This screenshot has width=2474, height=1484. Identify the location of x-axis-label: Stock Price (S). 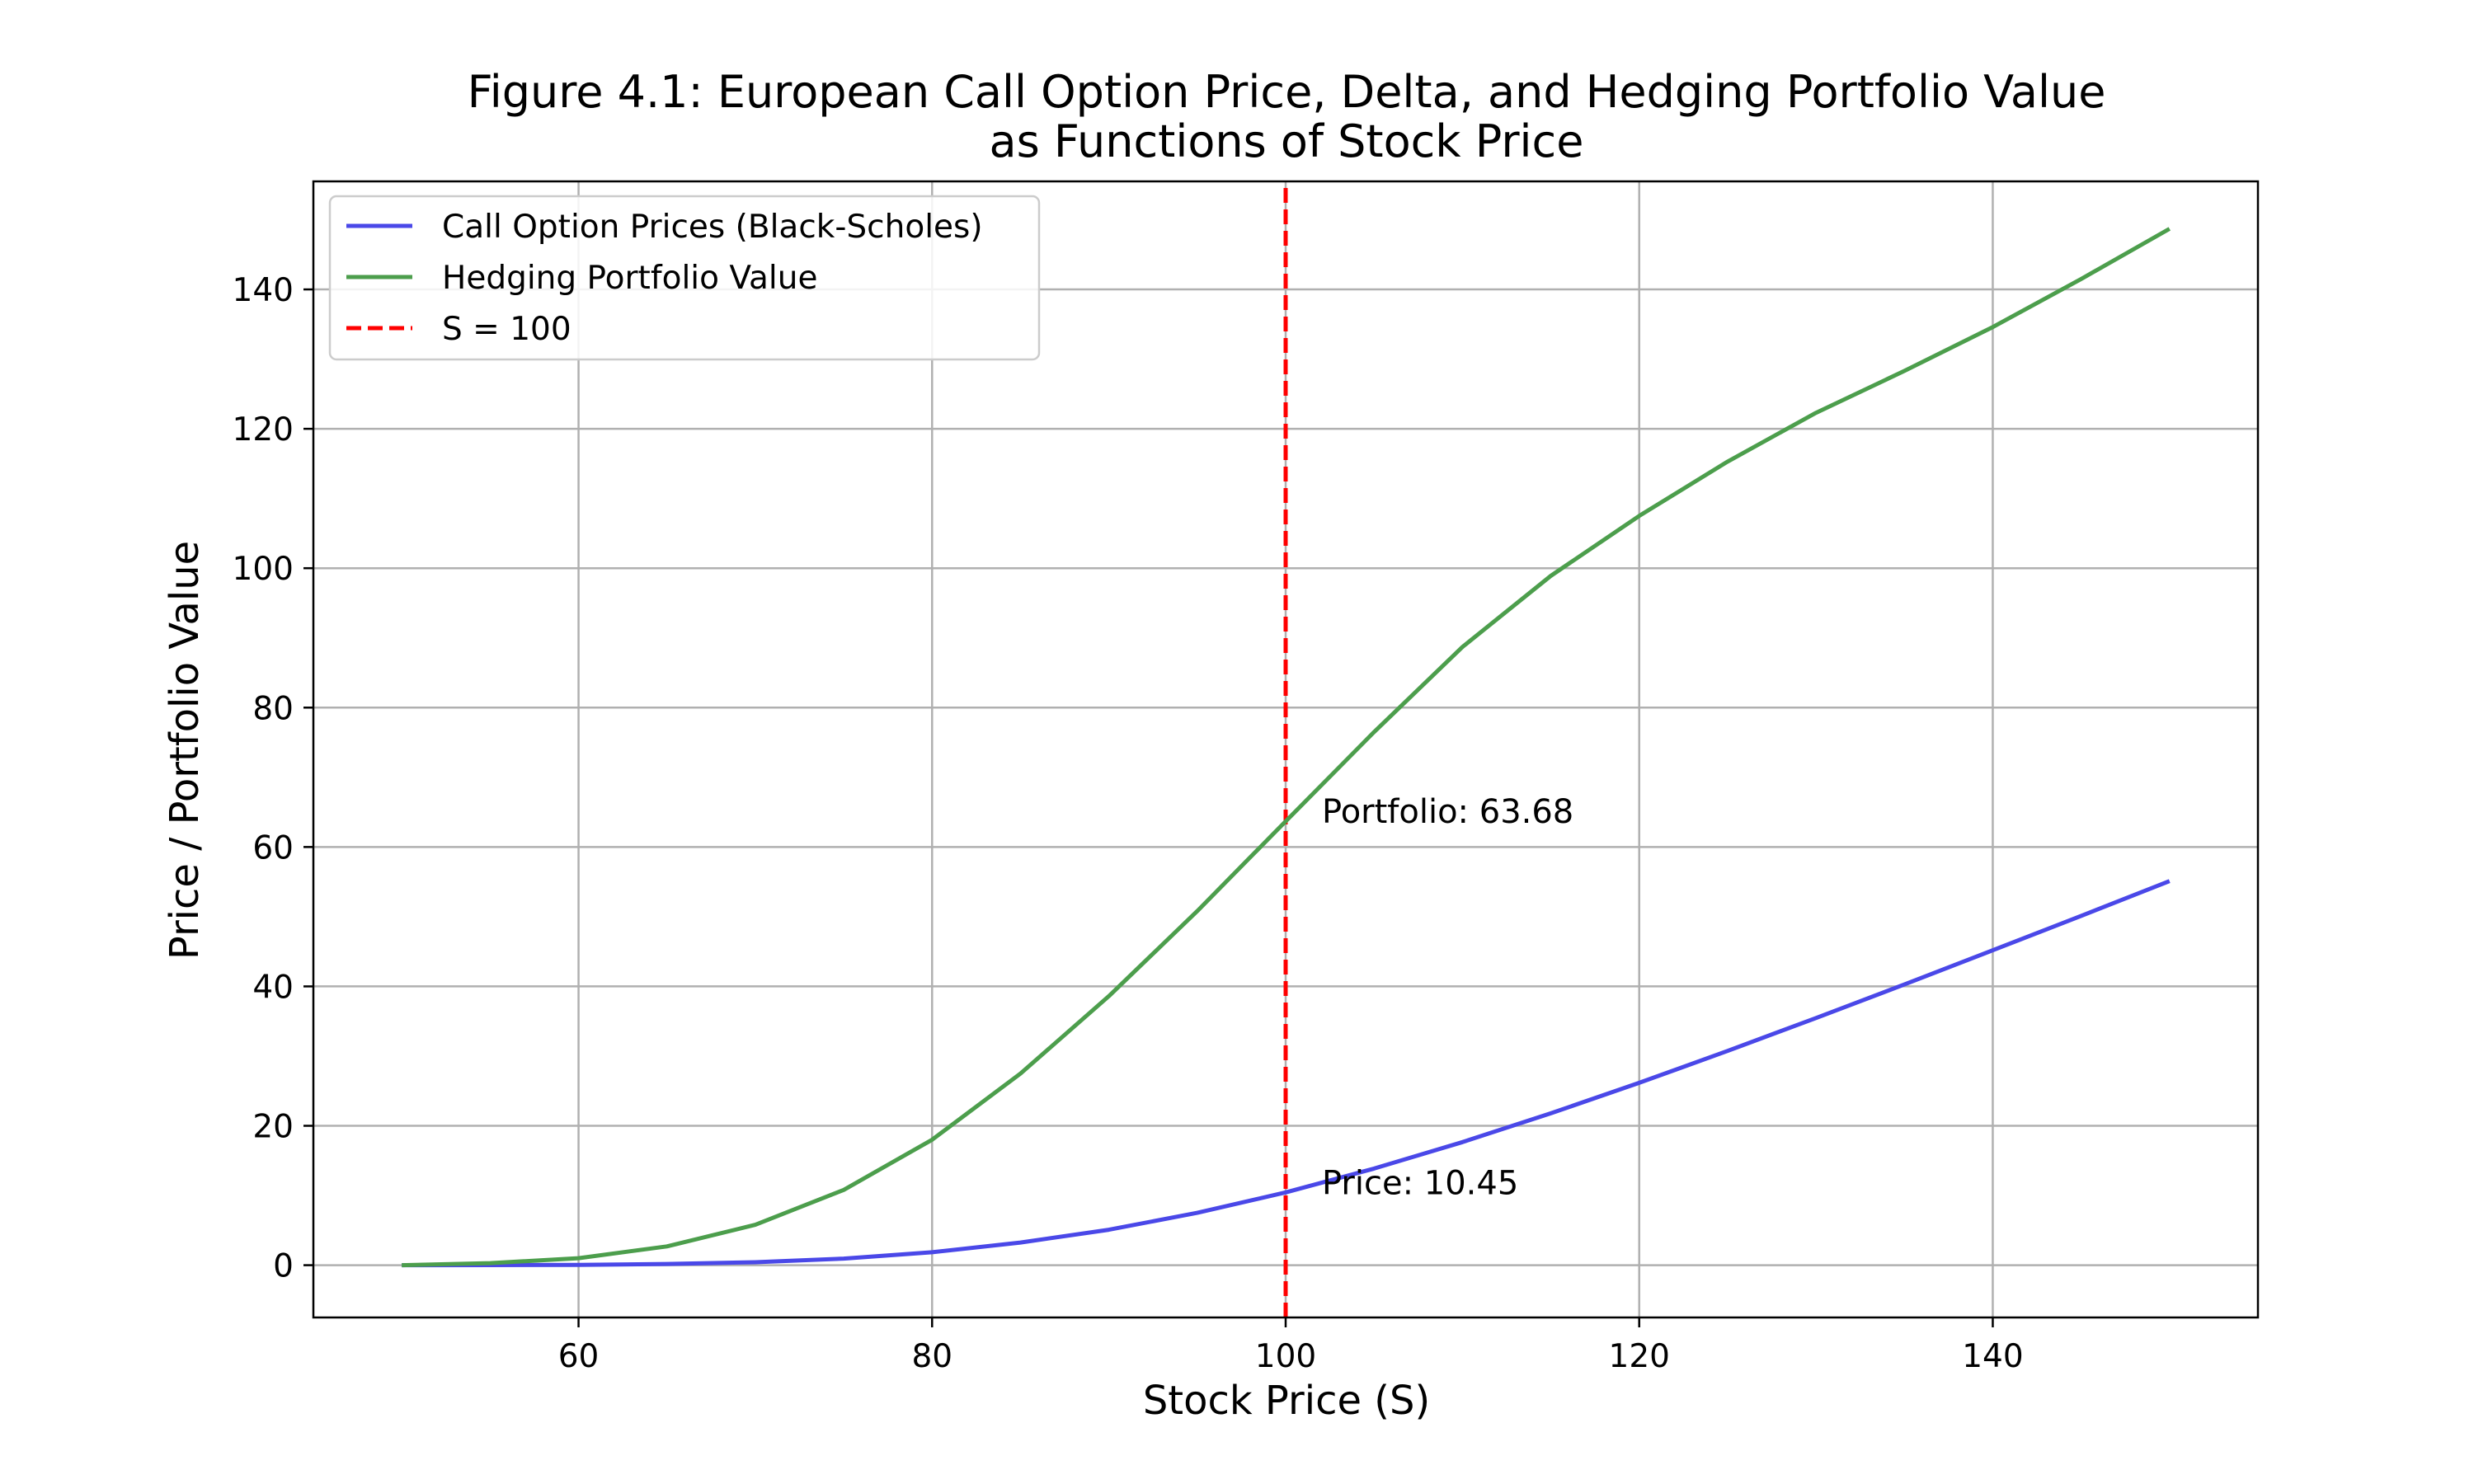
(1286, 1401).